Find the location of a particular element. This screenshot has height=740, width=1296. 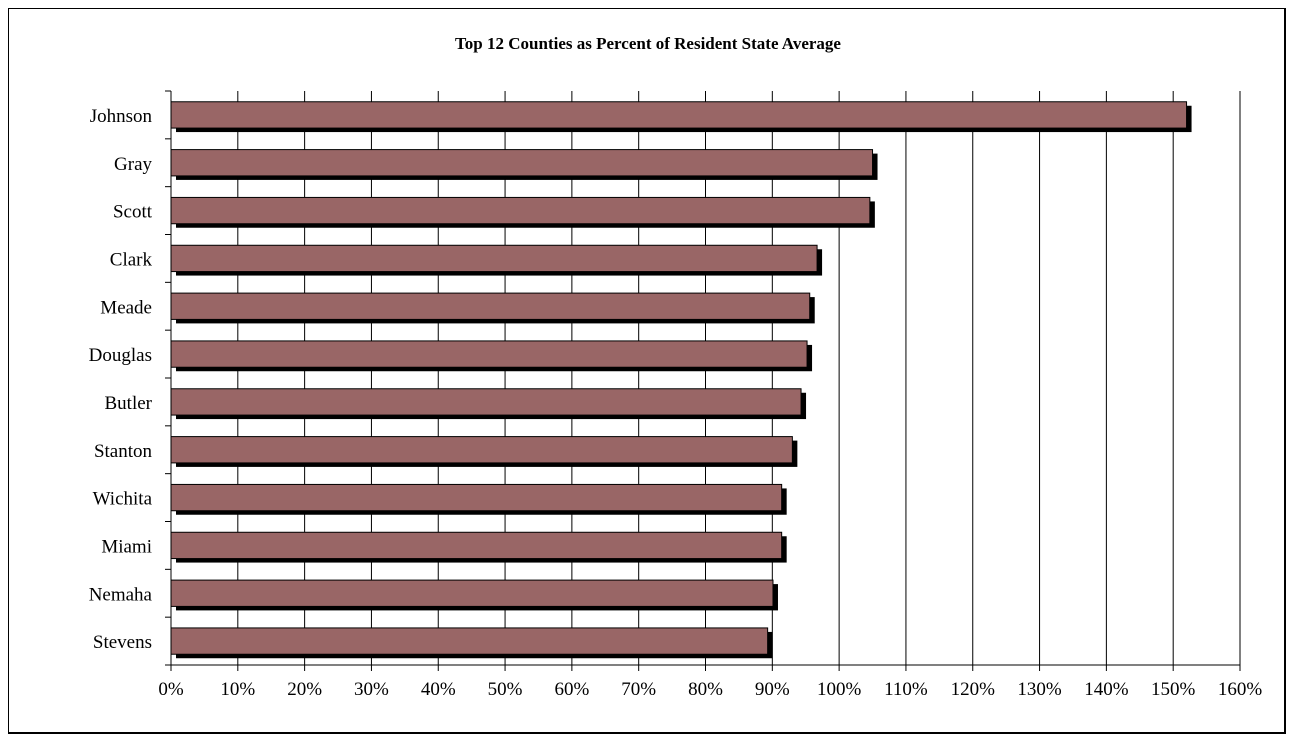

x-tick-label: 40% is located at coordinates (438, 689).